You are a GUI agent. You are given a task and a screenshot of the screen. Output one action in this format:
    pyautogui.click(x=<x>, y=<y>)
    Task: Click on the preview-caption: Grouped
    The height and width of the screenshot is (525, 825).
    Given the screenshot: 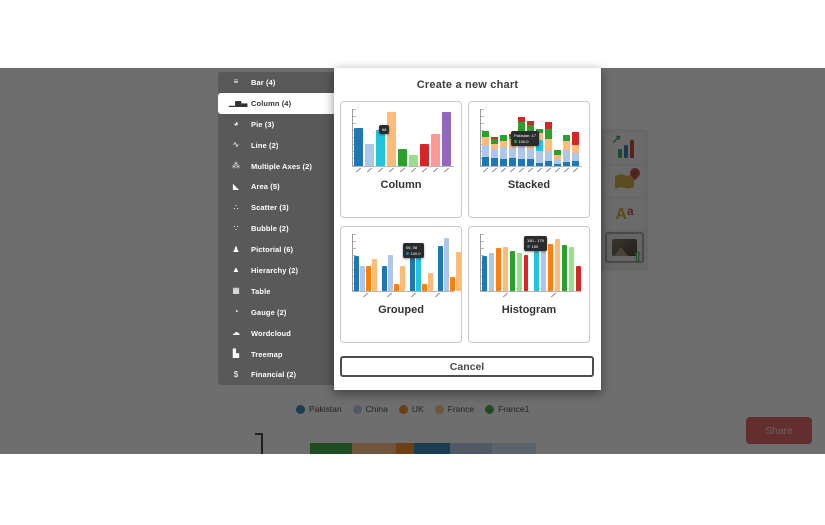 What is the action you would take?
    pyautogui.click(x=401, y=310)
    